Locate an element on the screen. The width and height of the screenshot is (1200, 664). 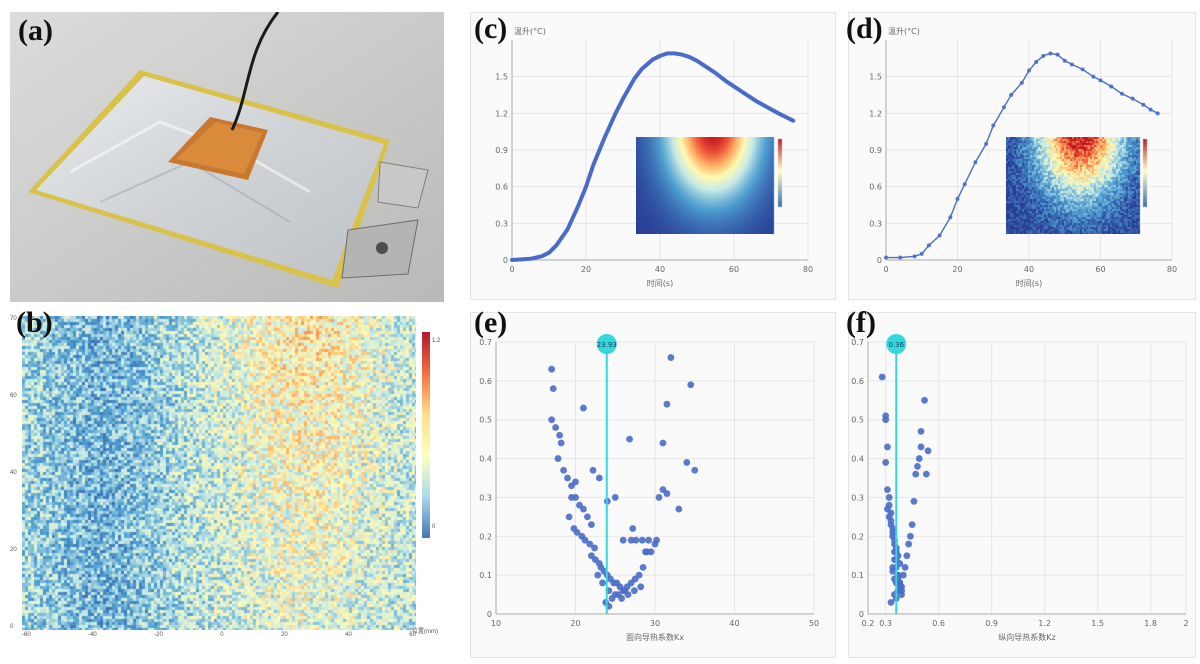
panel-label-a: (a) is located at coordinates (35, 31).